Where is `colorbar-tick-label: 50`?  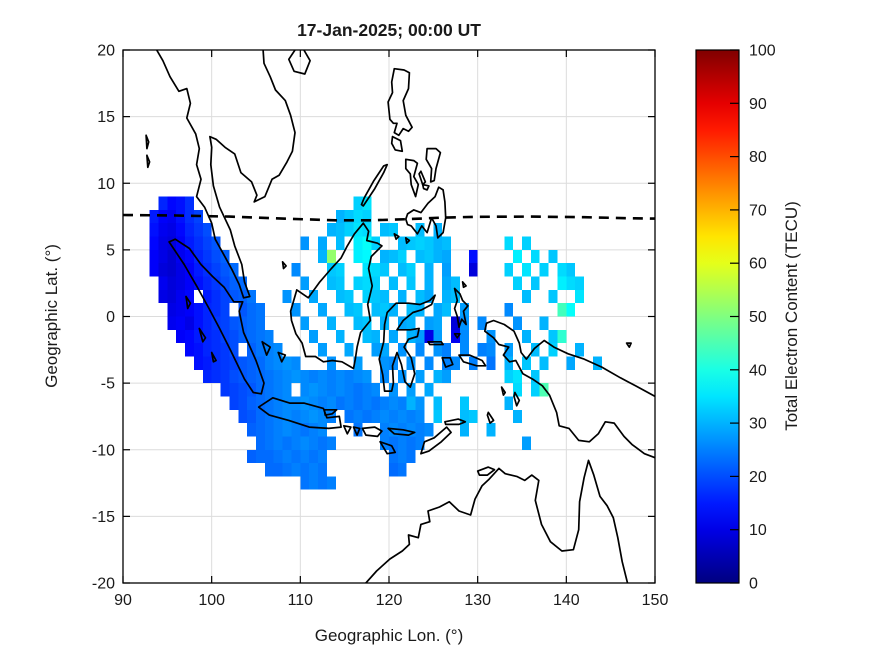
colorbar-tick-label: 50 is located at coordinates (758, 317).